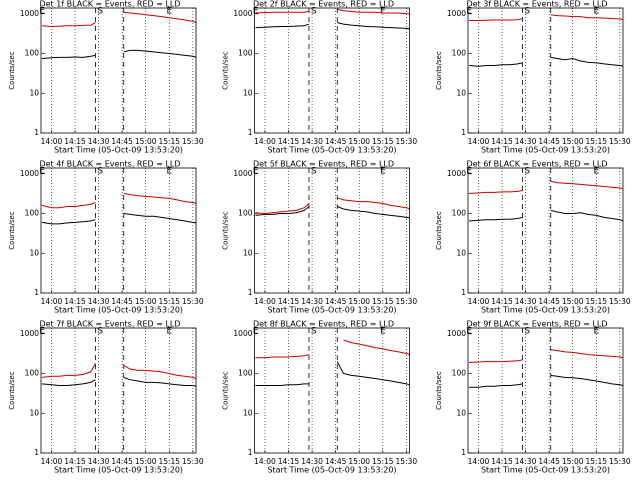  What do you see at coordinates (323, 324) in the screenshot?
I see `chart-title: Det 8f BLACK = Events, RED = LLD` at bounding box center [323, 324].